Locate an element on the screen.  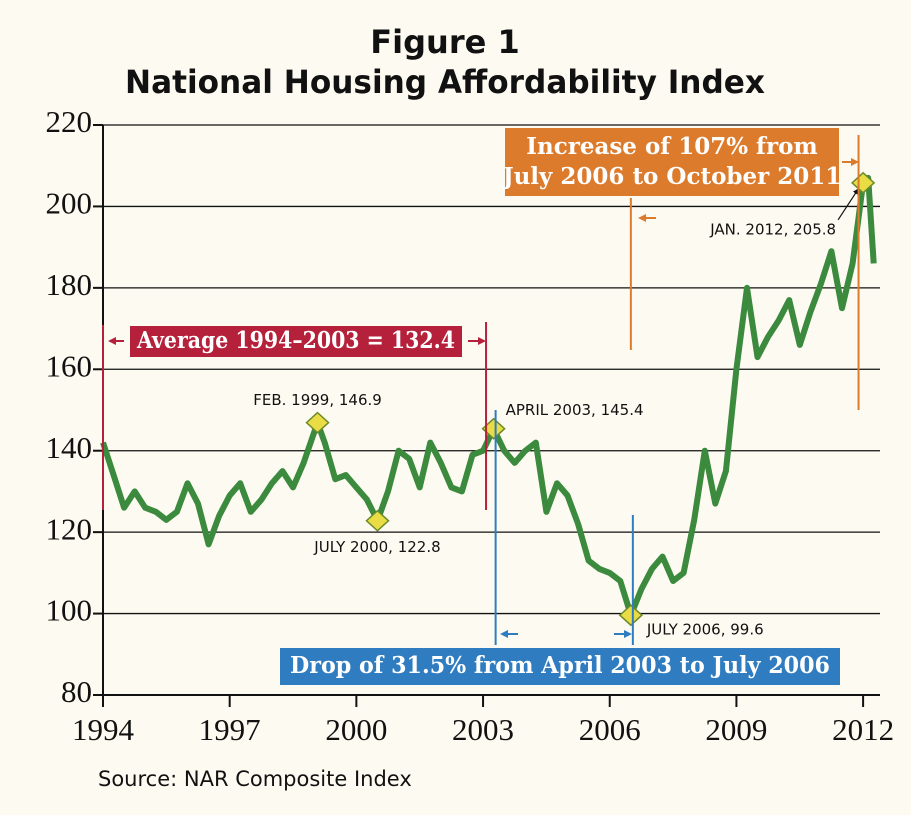
drop-box is located at coordinates (560, 666).